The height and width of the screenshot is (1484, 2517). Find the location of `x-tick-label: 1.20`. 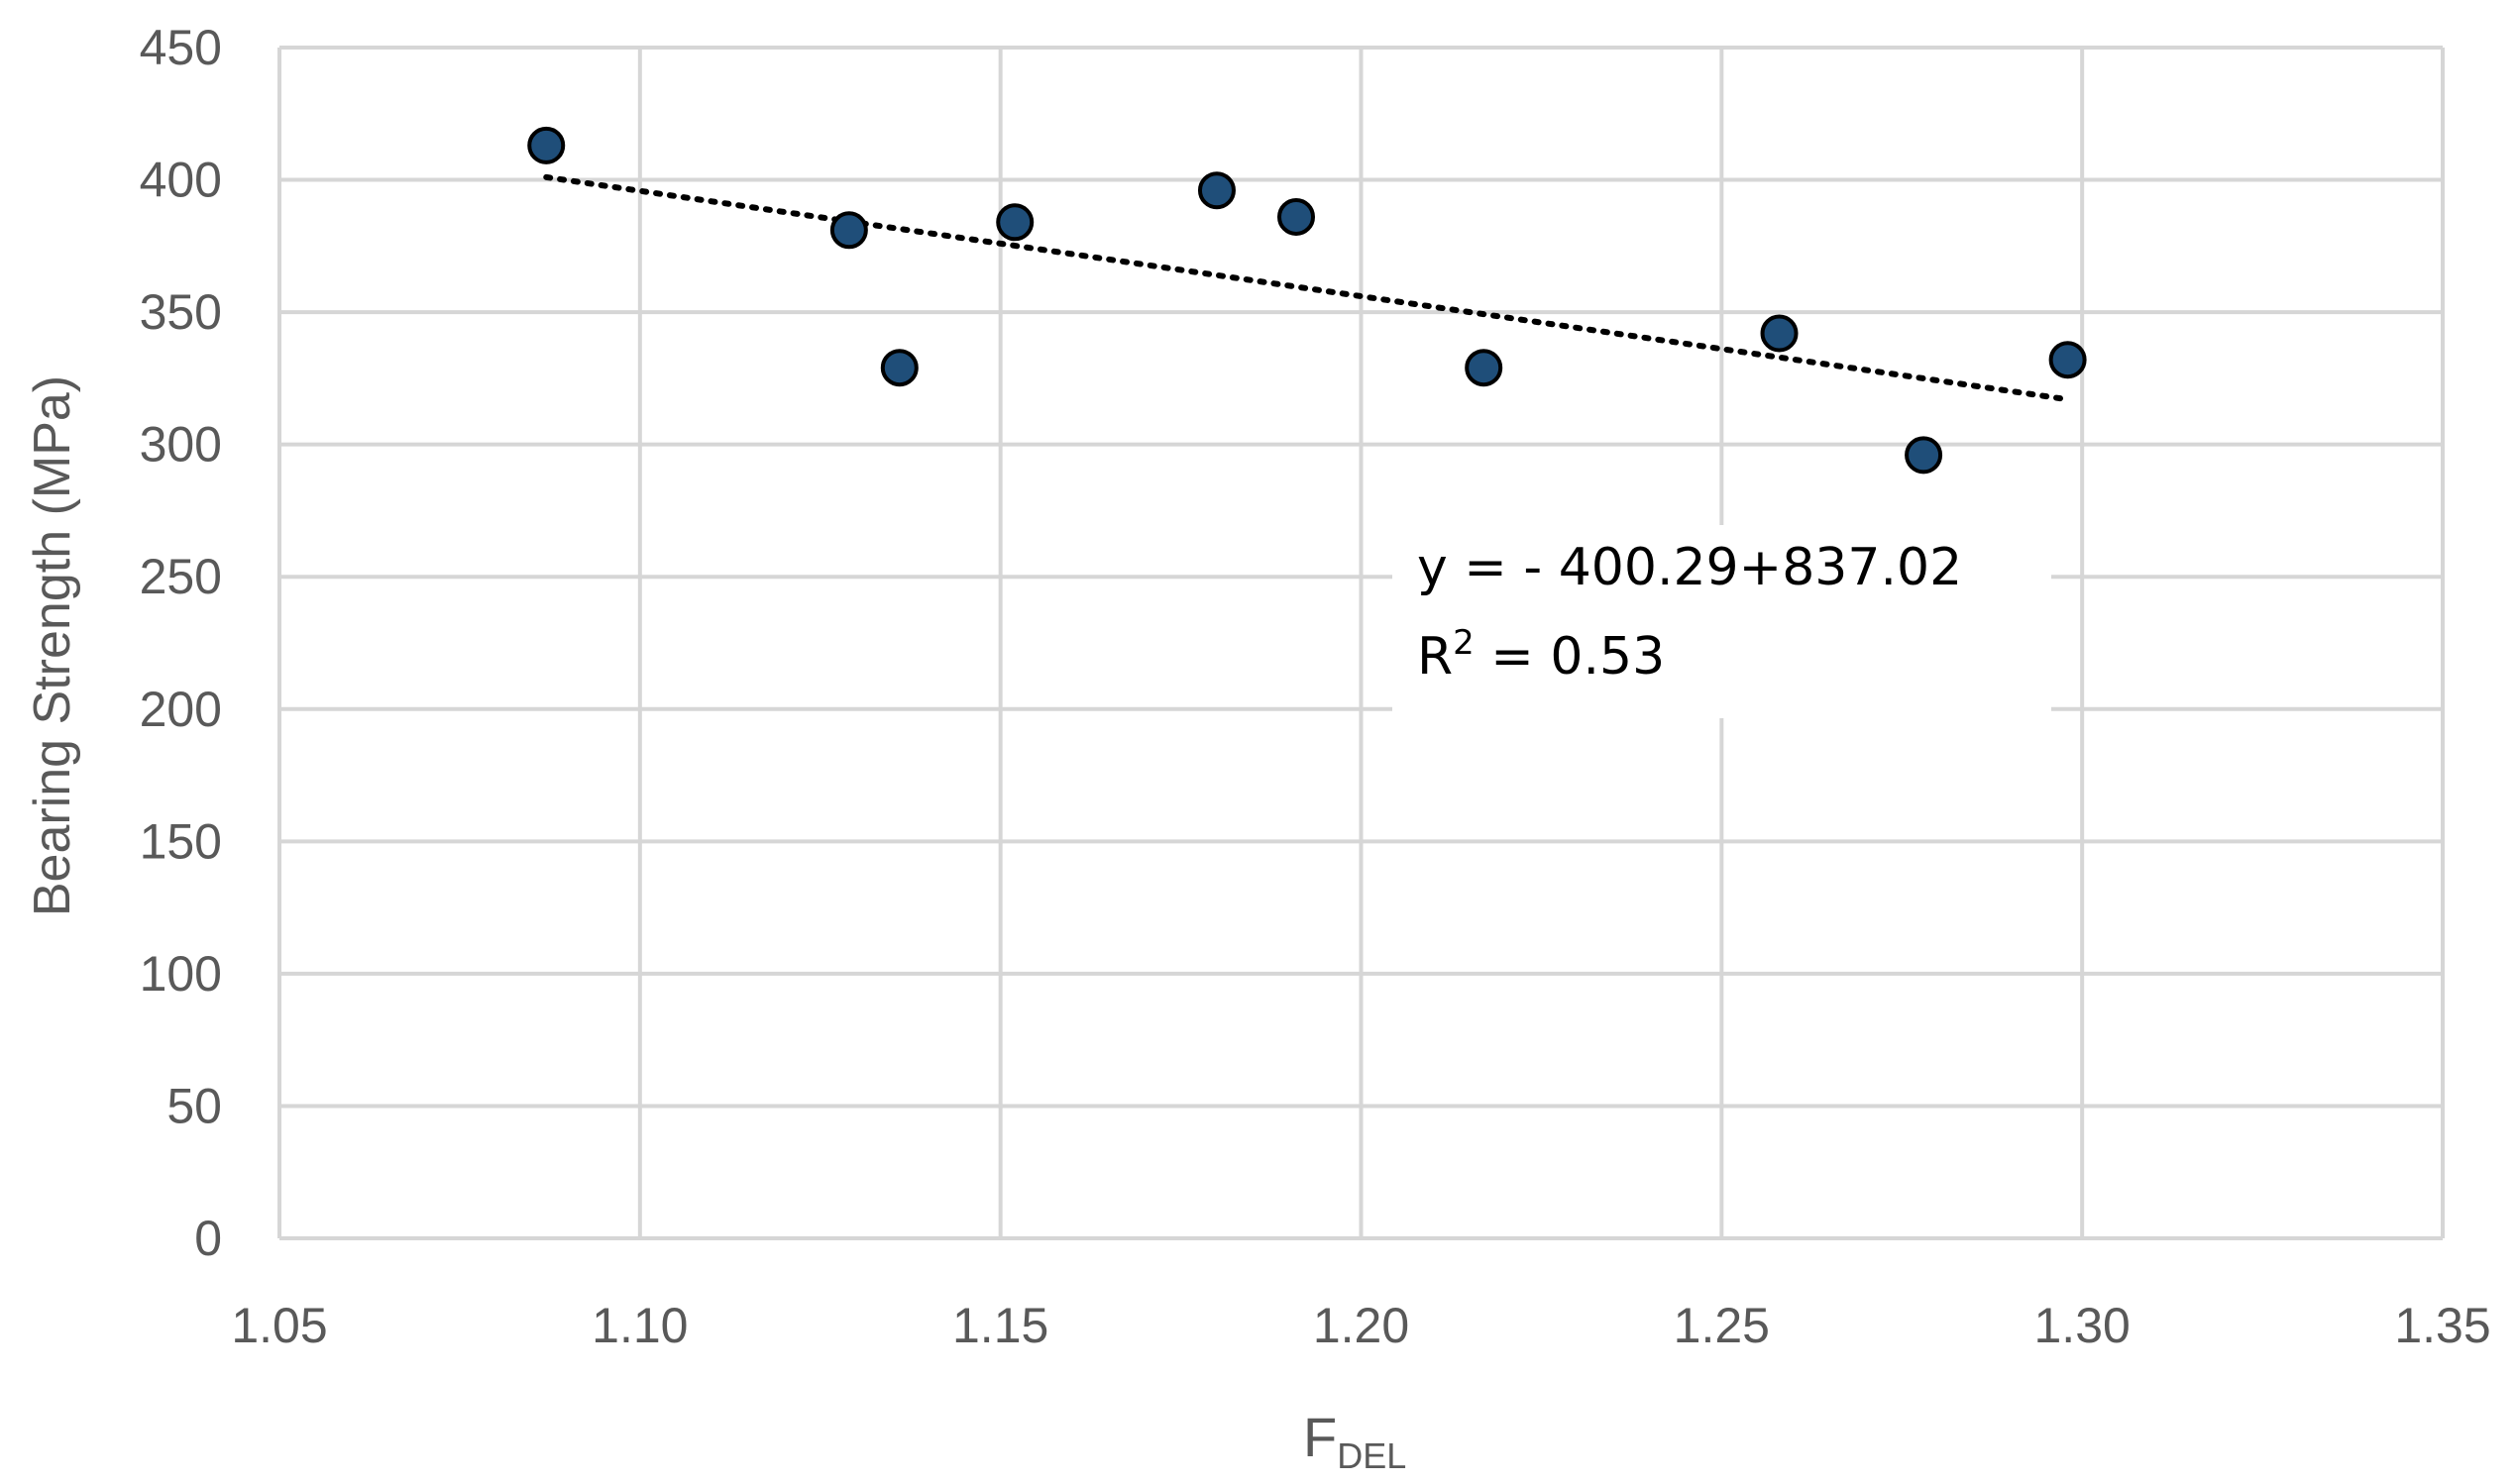

x-tick-label: 1.20 is located at coordinates (1361, 1326).